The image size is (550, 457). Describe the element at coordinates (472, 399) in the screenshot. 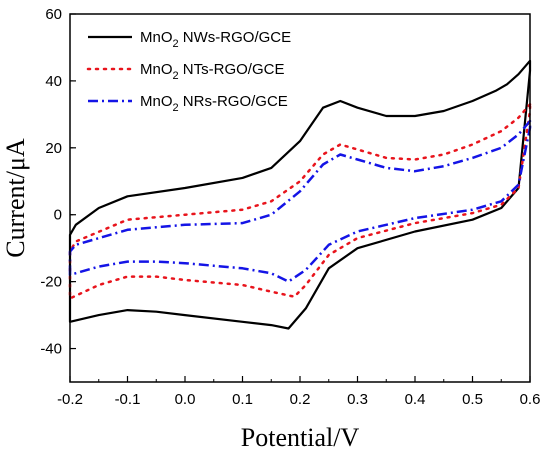

I see `x-tick-label: 0.5` at that location.